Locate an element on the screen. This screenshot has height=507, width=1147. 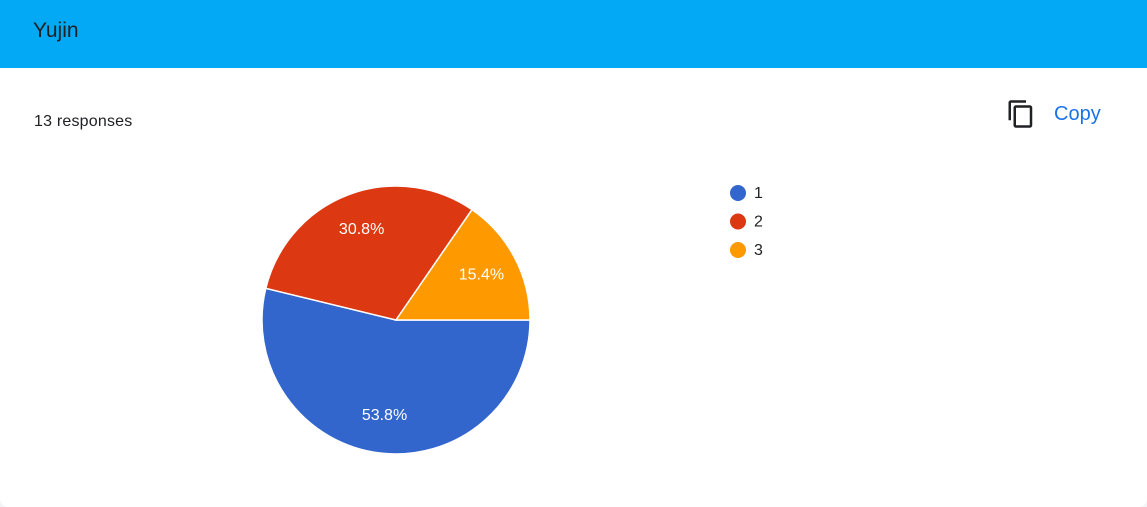
legend-label: 3 is located at coordinates (758, 250).